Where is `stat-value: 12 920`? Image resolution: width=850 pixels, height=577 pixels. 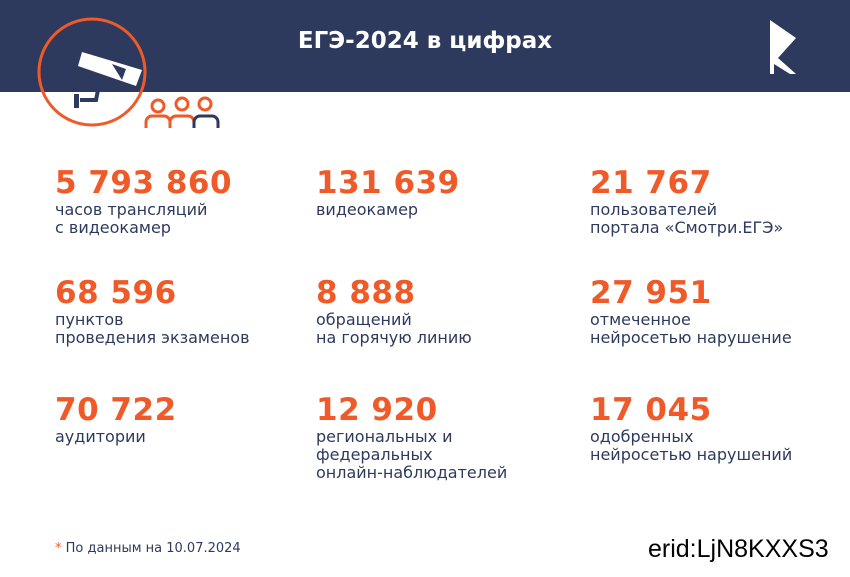
stat-value: 12 920 is located at coordinates (377, 410).